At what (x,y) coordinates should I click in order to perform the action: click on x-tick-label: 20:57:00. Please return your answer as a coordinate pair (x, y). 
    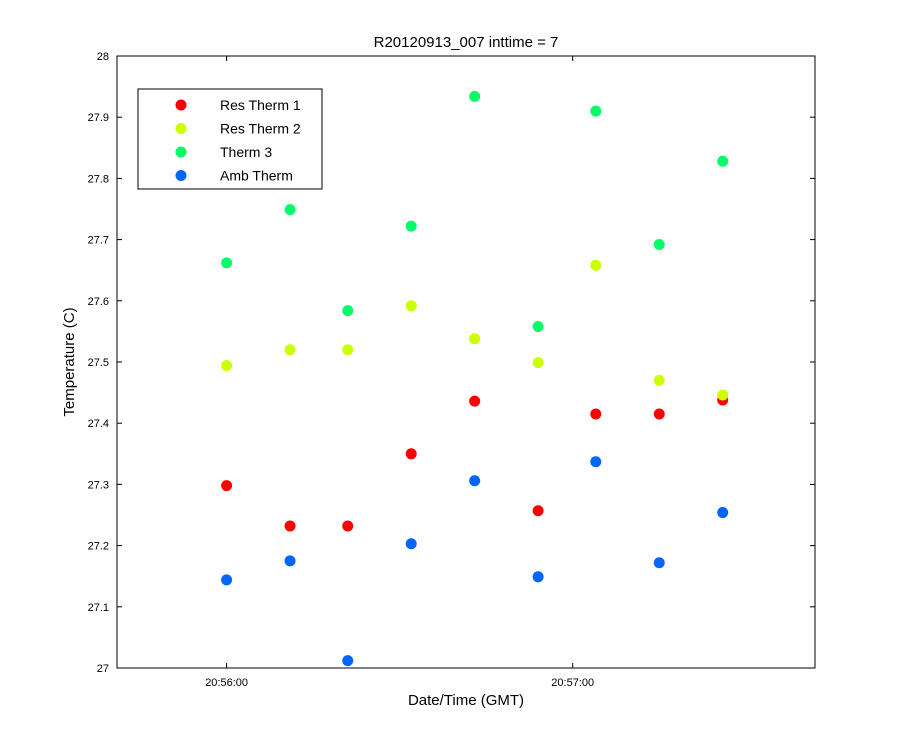
    Looking at the image, I should click on (572, 683).